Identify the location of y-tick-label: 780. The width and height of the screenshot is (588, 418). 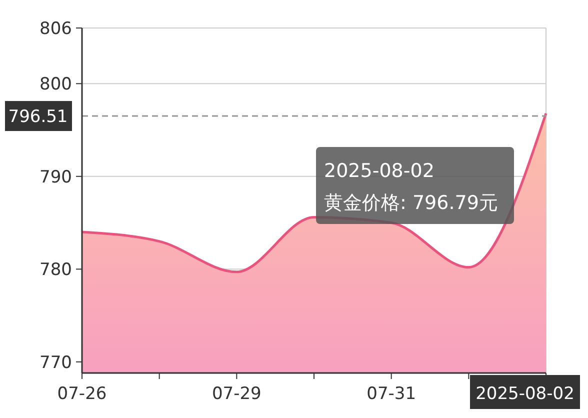
(56, 270).